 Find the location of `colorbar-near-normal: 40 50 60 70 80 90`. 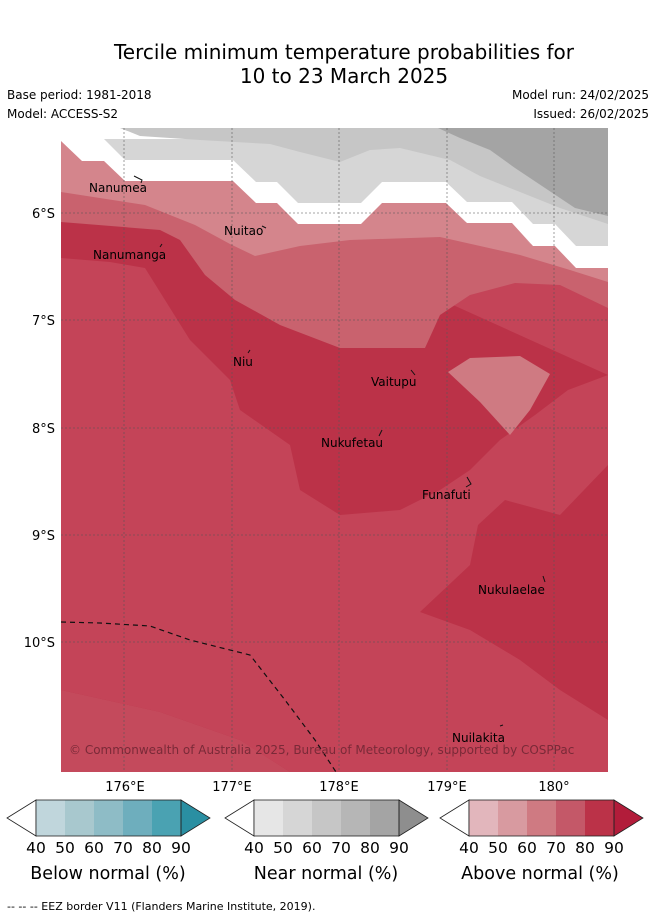

colorbar-near-normal: 40 50 60 70 80 90 is located at coordinates (326, 828).